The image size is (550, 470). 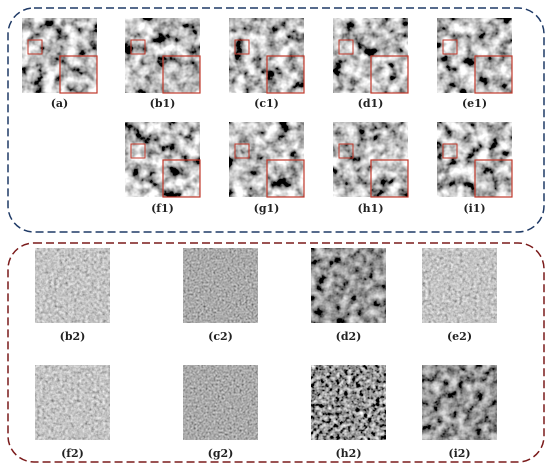 I want to click on panel-label: (d2), so click(x=349, y=336).